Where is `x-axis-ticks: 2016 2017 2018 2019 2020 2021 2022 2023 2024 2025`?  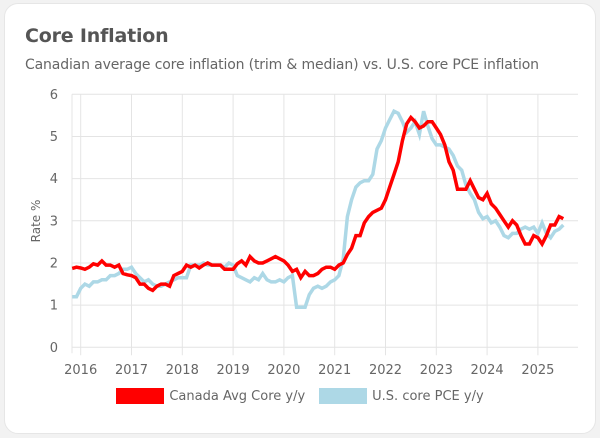 x-axis-ticks: 2016 2017 2018 2019 2020 2021 2022 2023 2024 2025 is located at coordinates (309, 370).